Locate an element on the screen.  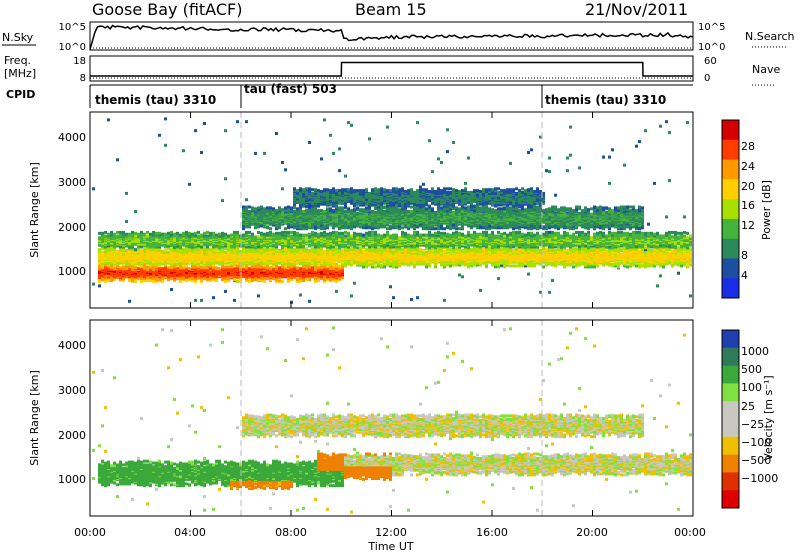
cpid-segment-3: themis (tau) 3310 is located at coordinates (605, 100).